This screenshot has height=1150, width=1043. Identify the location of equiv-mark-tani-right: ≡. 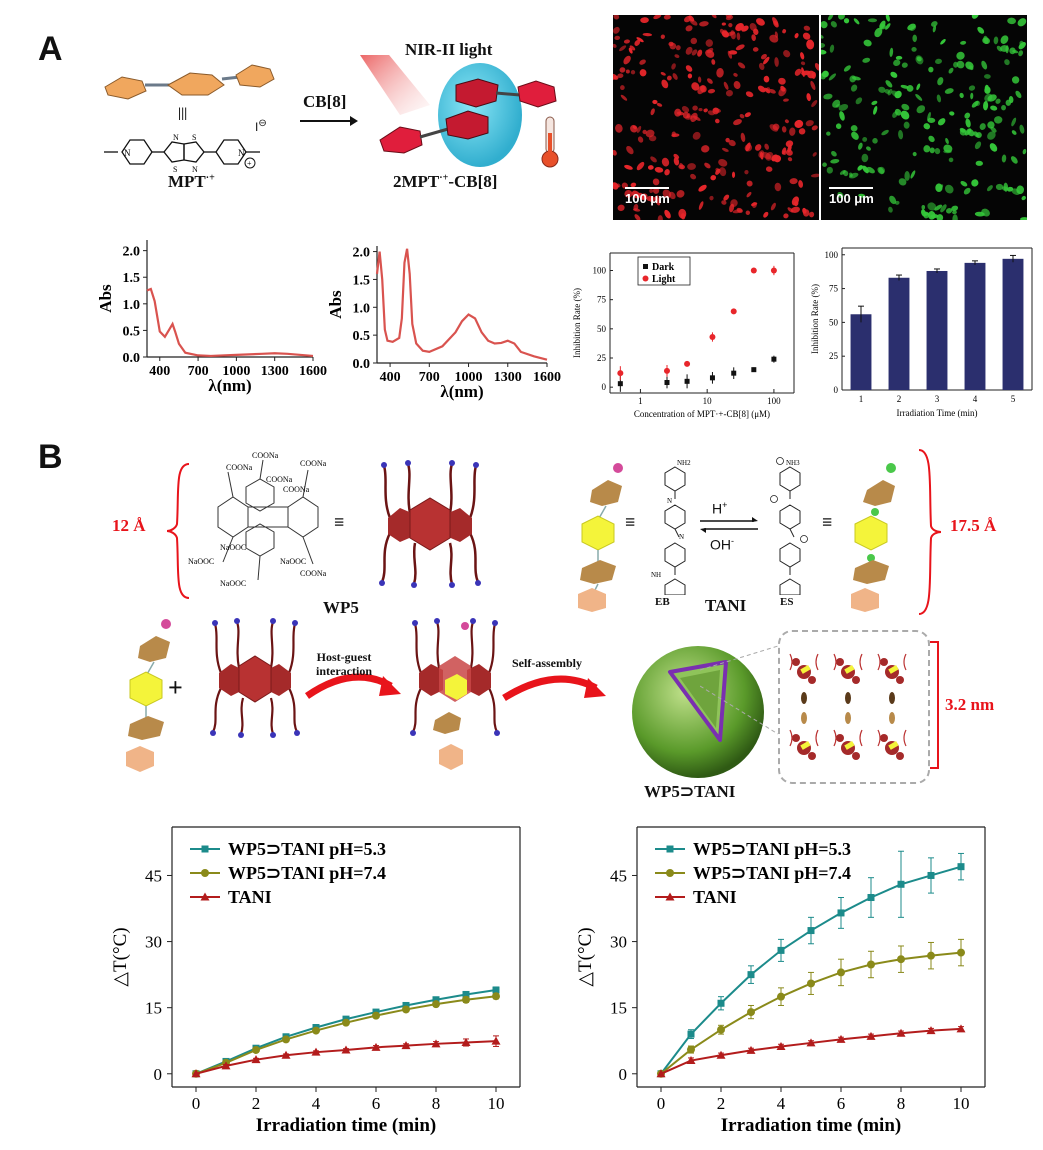
(827, 522).